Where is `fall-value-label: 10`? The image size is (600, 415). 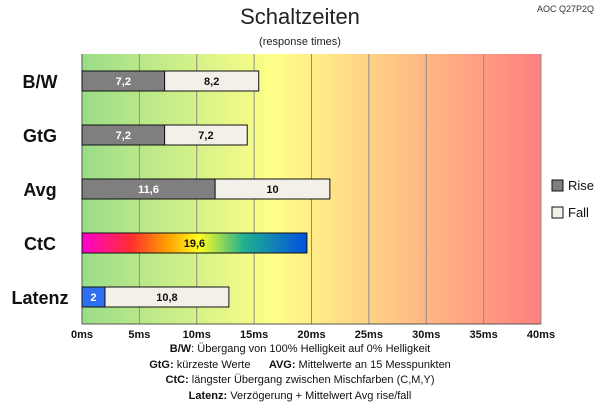 fall-value-label: 10 is located at coordinates (272, 190).